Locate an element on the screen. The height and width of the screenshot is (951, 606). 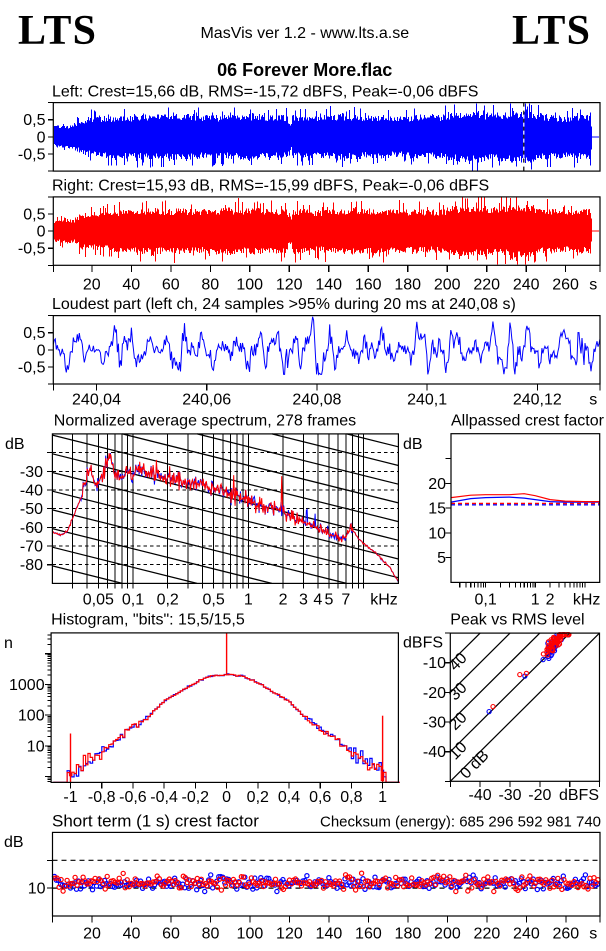
svg-text: n is located at coordinates (8, 643).